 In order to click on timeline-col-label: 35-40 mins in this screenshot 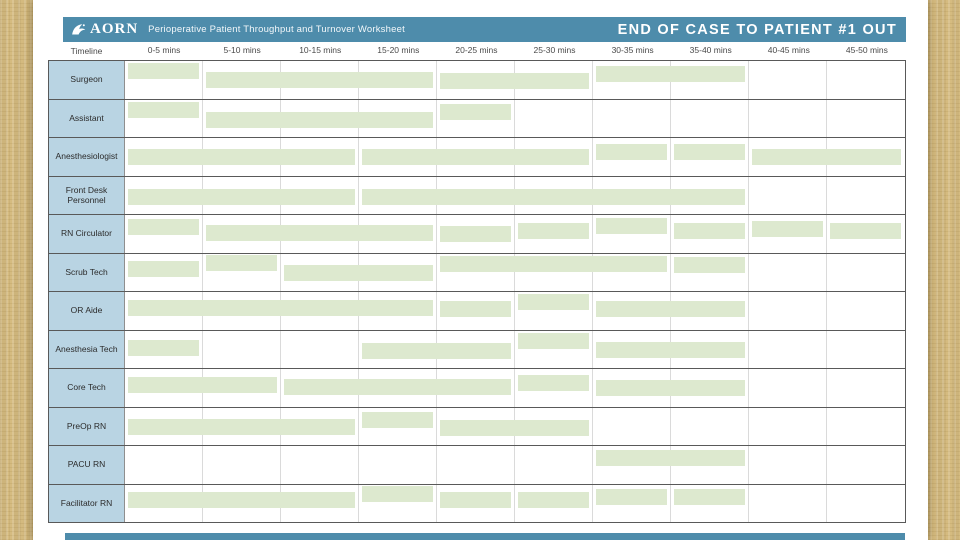, I will do `click(710, 50)`.